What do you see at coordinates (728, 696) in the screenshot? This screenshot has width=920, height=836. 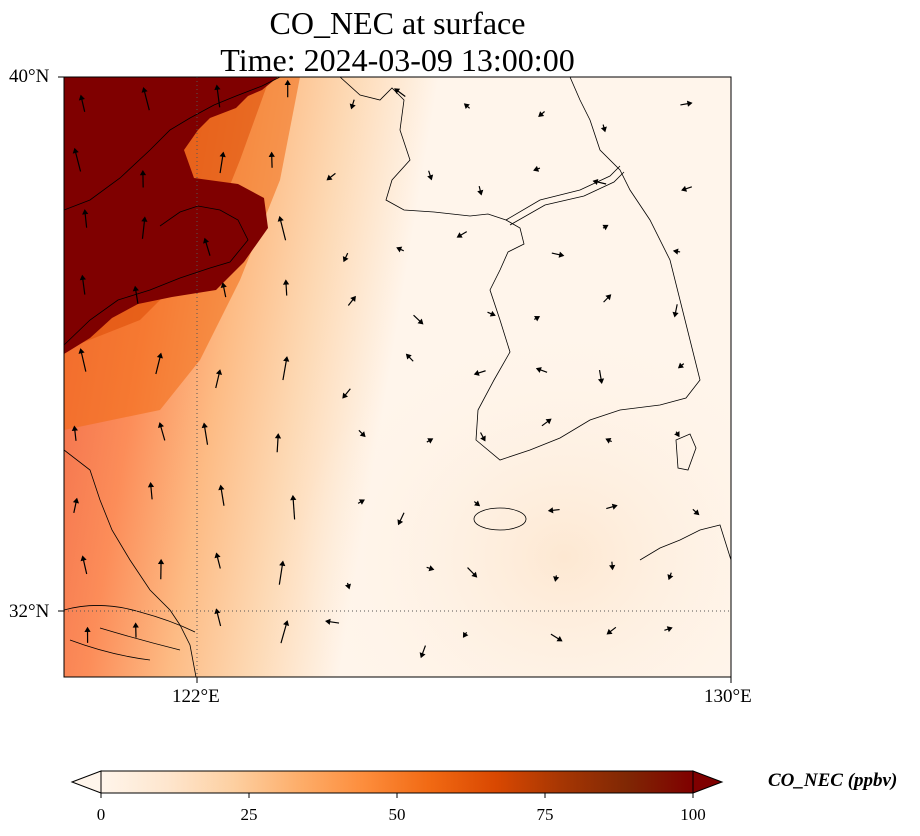 I see `lon-tick-label: 130°E` at bounding box center [728, 696].